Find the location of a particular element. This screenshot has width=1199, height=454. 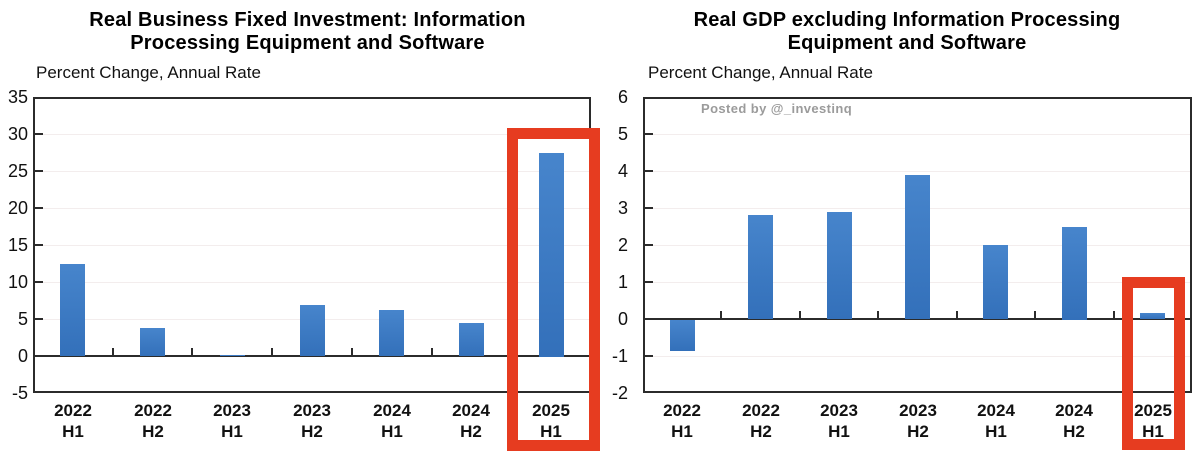

y-tick-label: 10 is located at coordinates (17, 282).